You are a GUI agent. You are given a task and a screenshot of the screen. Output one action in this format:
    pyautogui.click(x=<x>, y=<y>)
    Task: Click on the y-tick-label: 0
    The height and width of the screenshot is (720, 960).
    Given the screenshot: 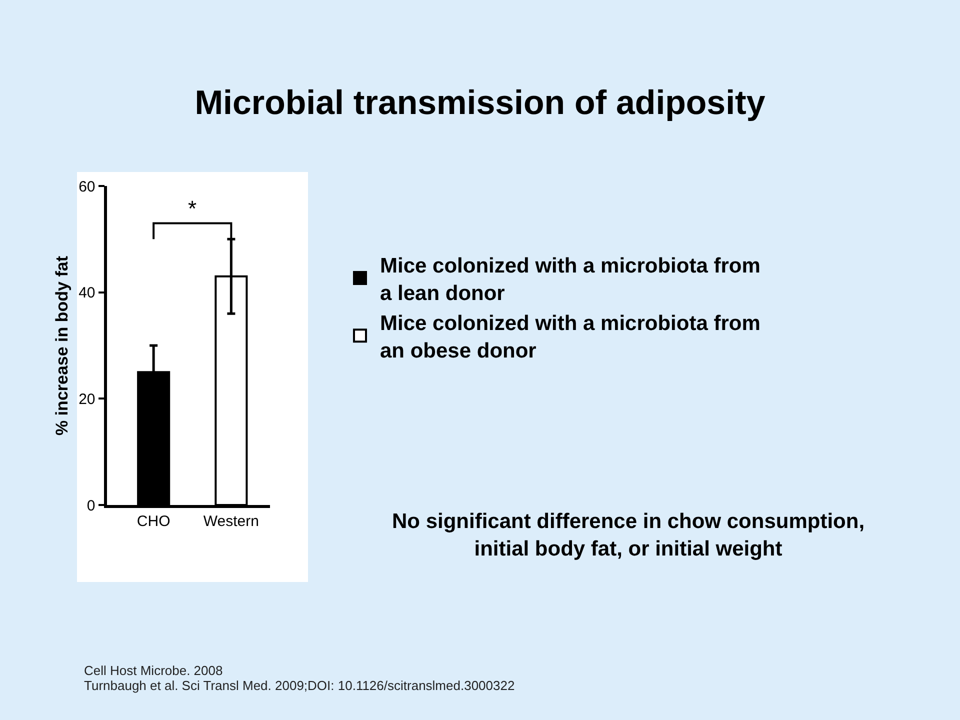 What is the action you would take?
    pyautogui.click(x=91, y=505)
    